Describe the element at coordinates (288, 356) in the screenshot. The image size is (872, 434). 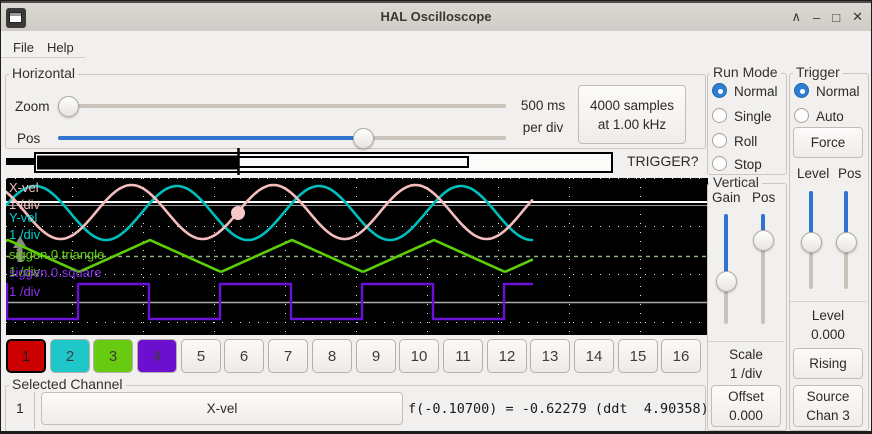
I see `channel-button-7: 7` at that location.